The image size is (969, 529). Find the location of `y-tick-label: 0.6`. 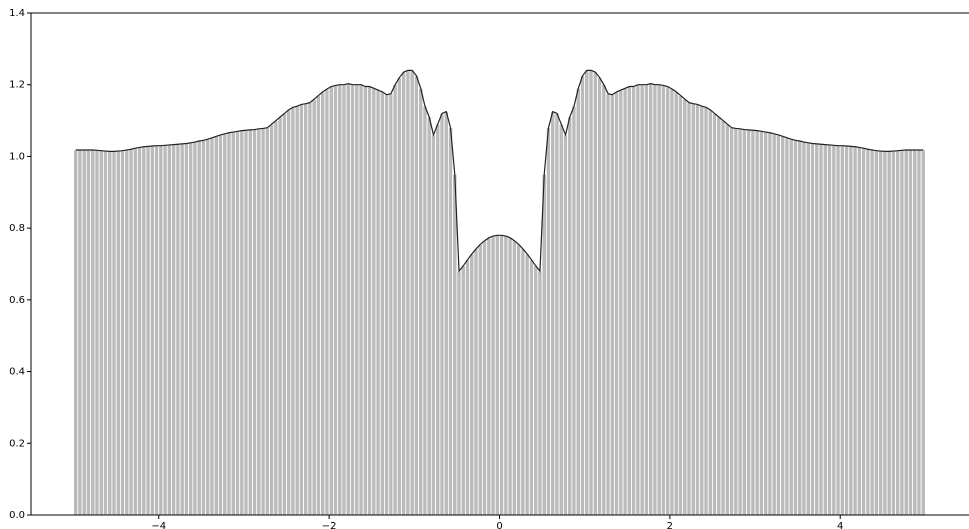

y-tick-label: 0.6 is located at coordinates (17, 300).